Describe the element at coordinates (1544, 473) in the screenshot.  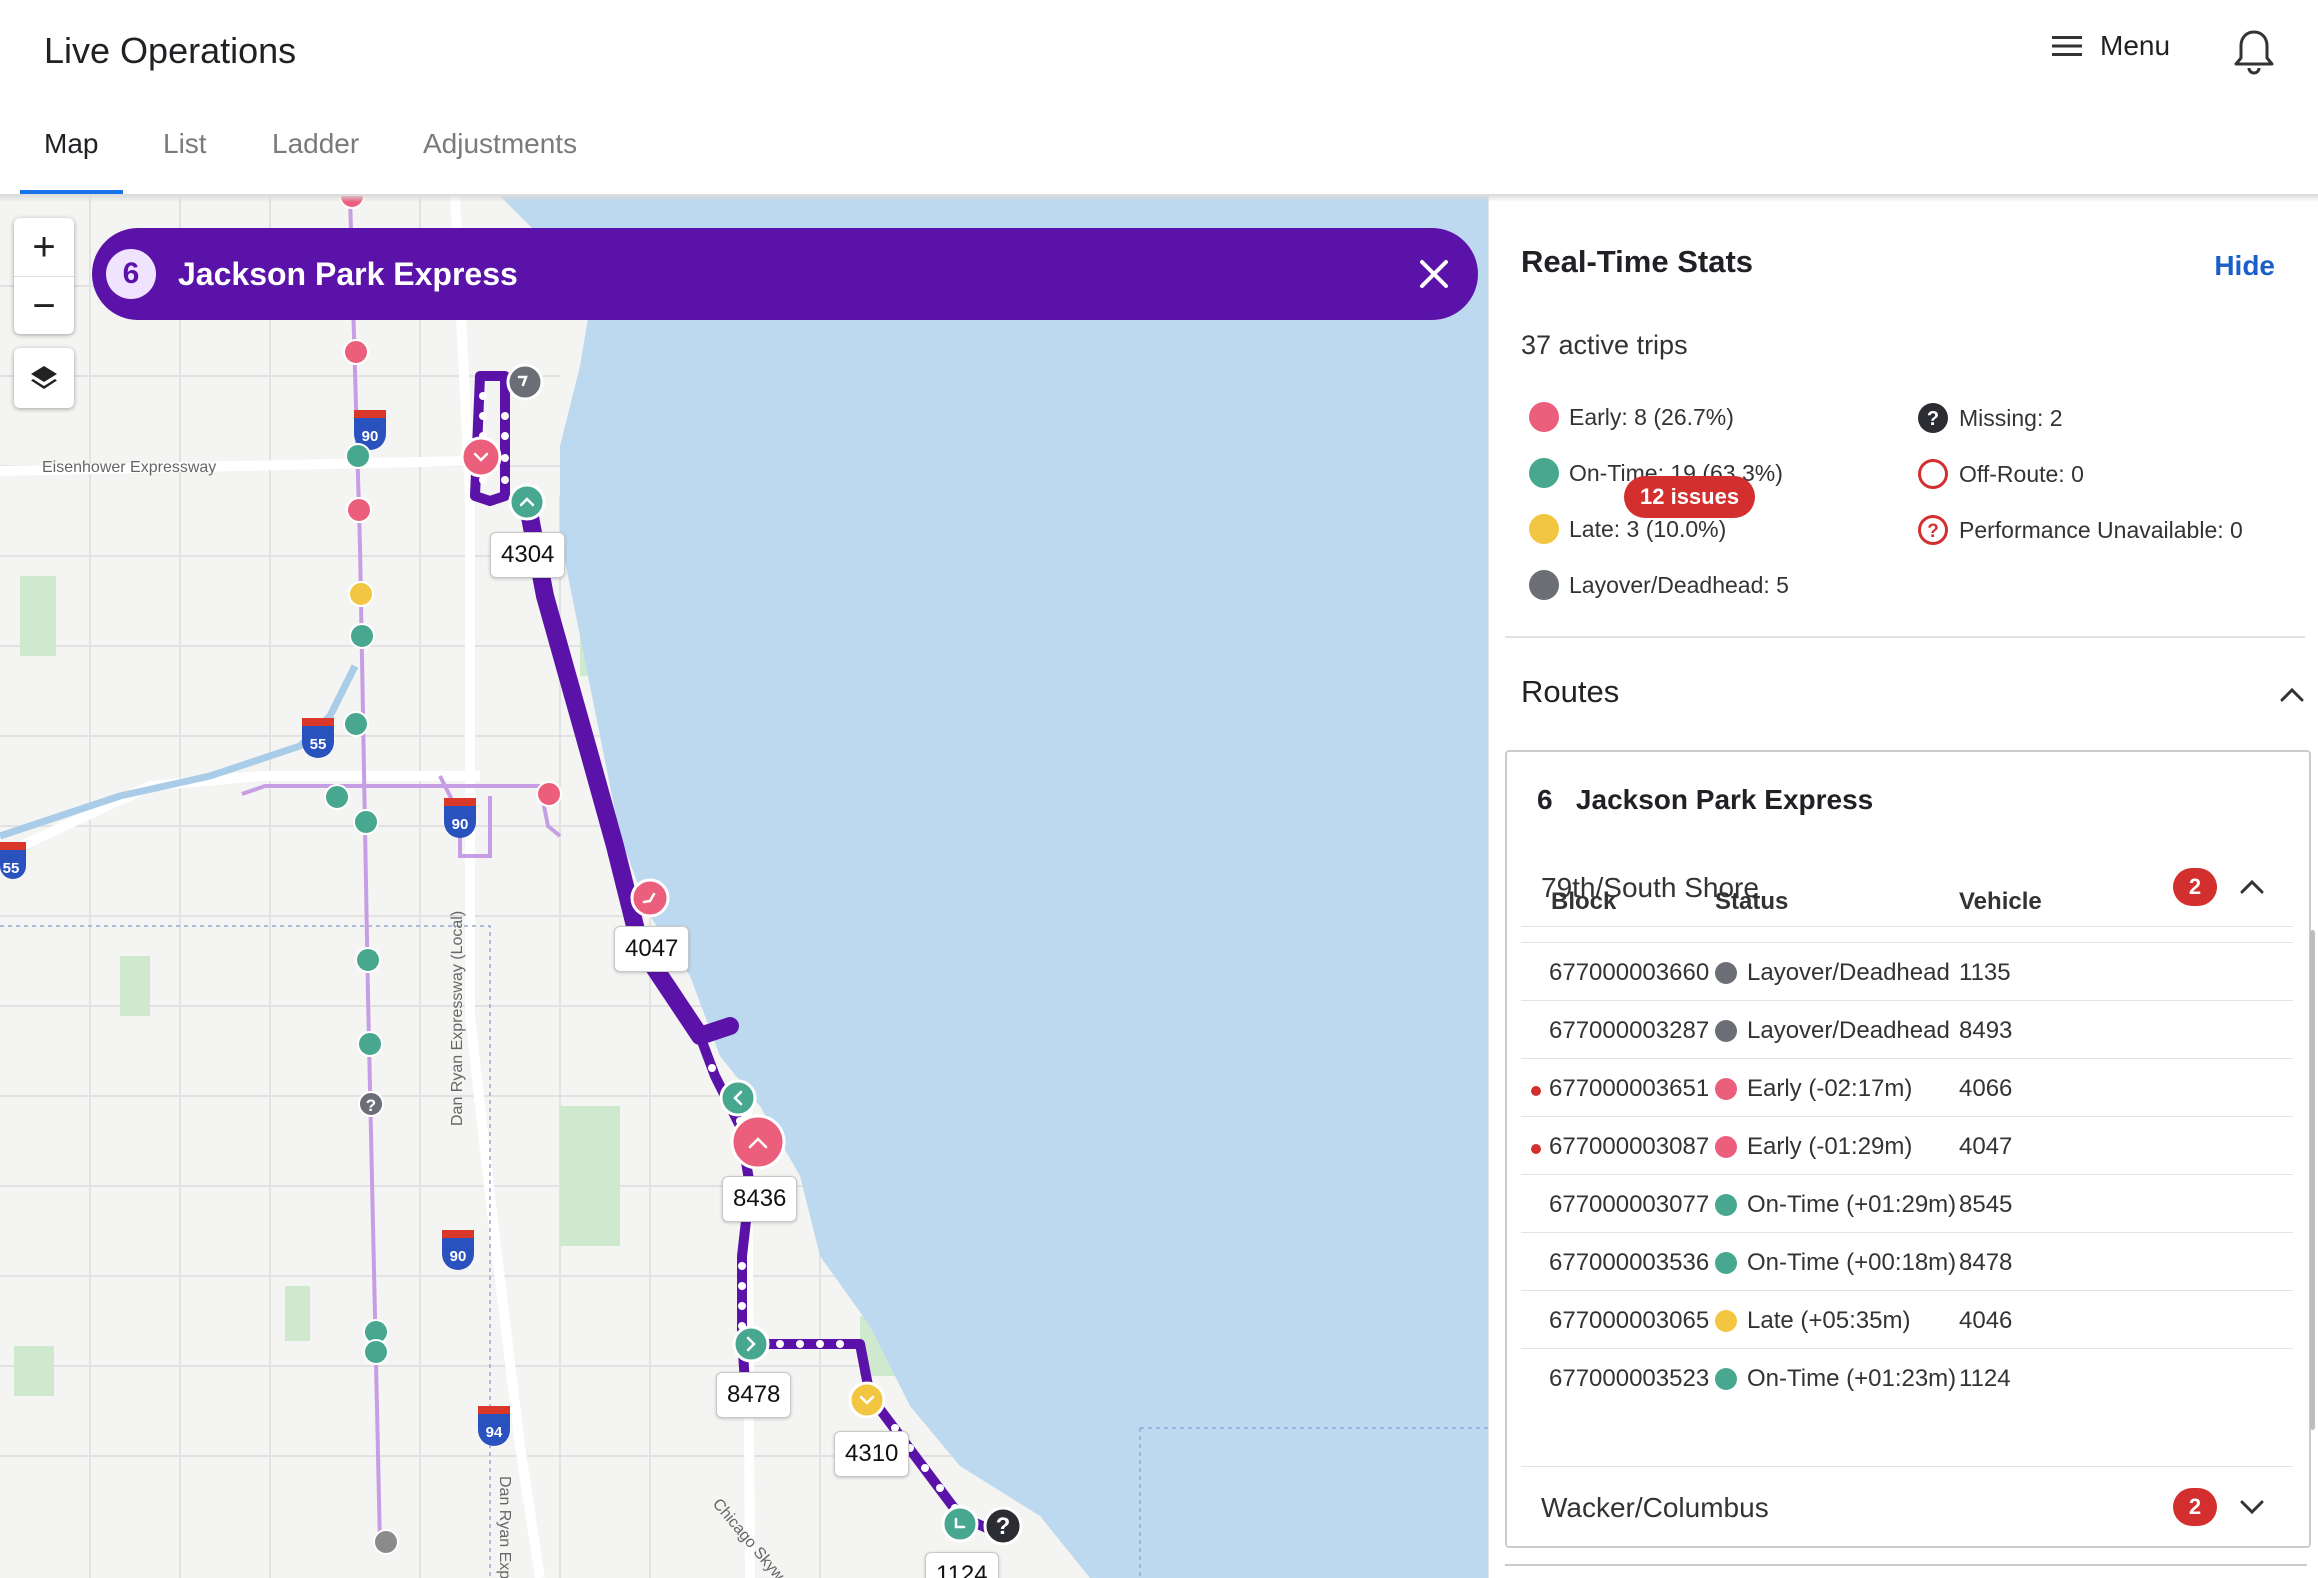
I see `on-time-dot-icon` at that location.